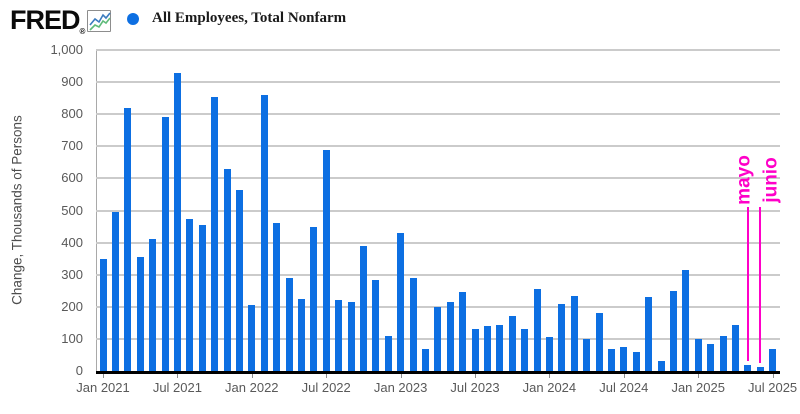  What do you see at coordinates (562, 337) in the screenshot?
I see `bar-feb-2024` at bounding box center [562, 337].